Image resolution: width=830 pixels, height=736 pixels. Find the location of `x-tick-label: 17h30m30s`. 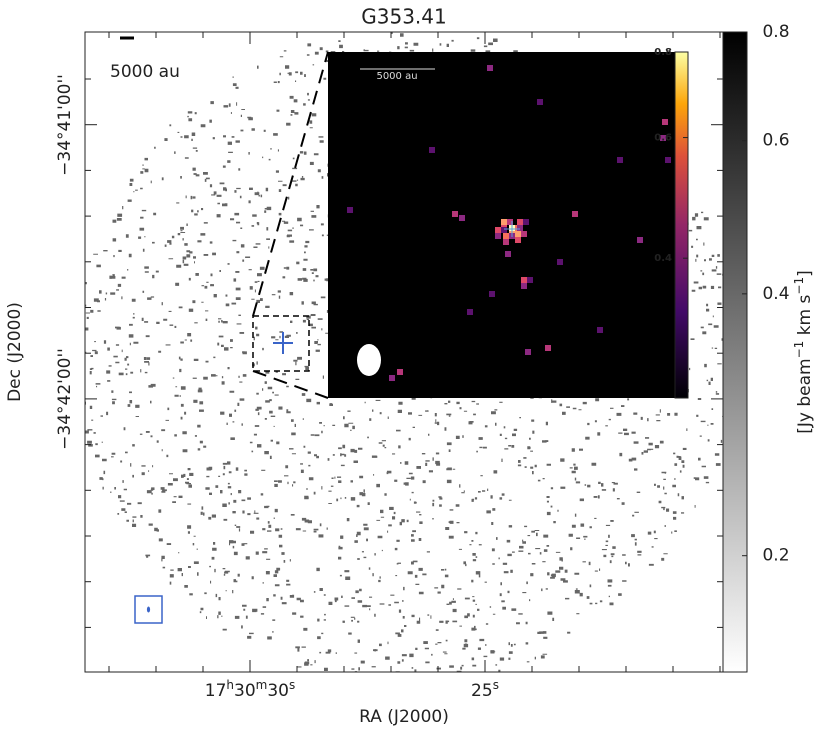

x-tick-label: 17h30m30s is located at coordinates (250, 689).